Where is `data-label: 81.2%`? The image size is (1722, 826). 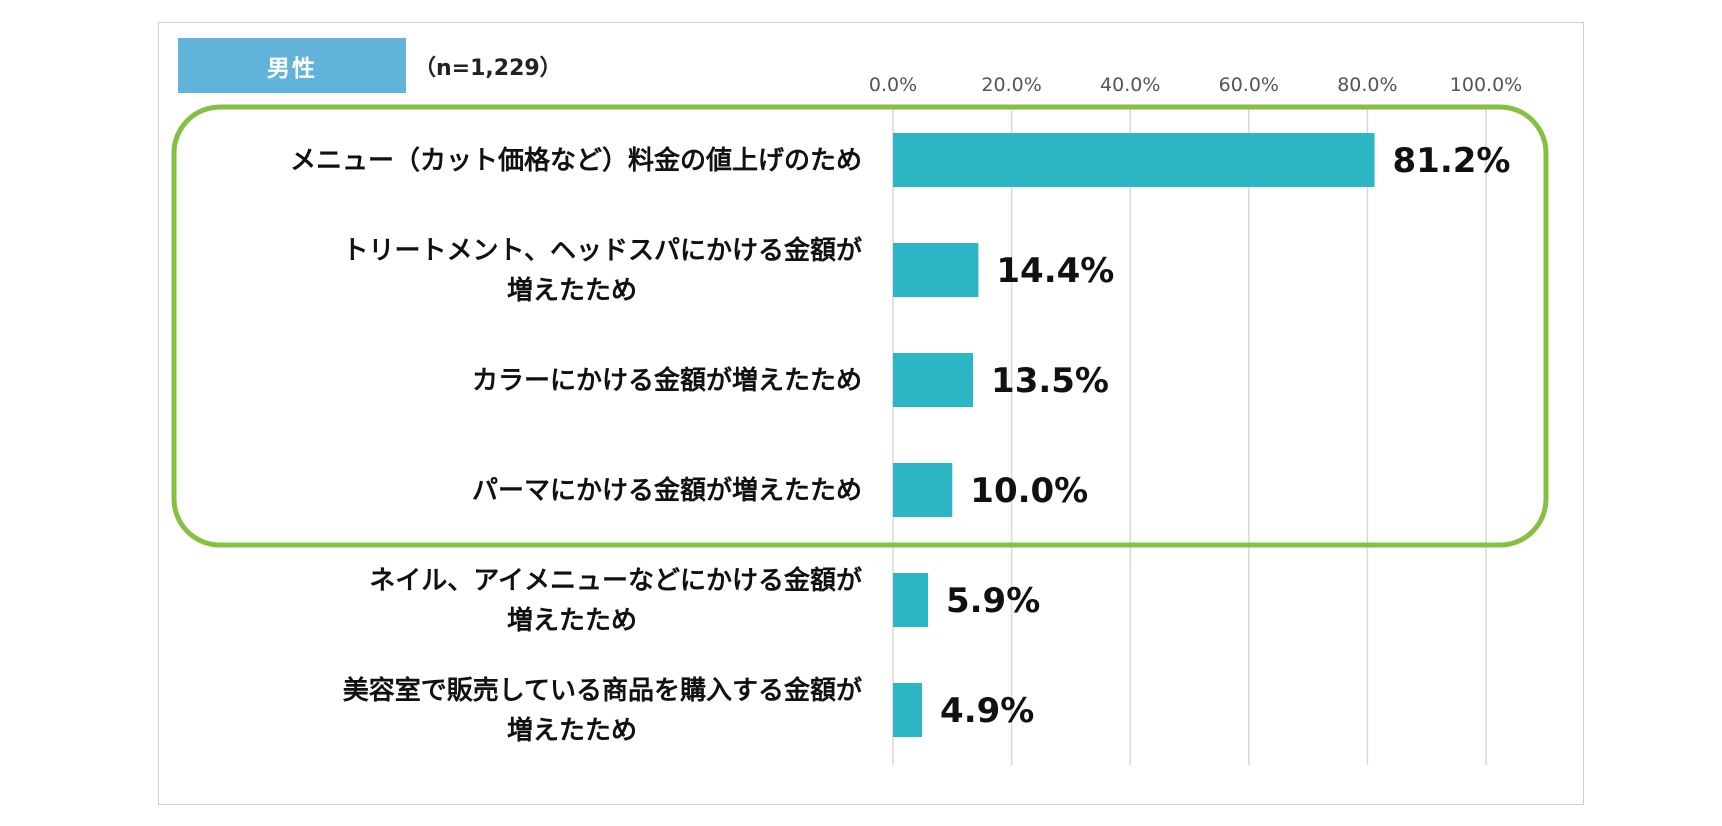 data-label: 81.2% is located at coordinates (1452, 161).